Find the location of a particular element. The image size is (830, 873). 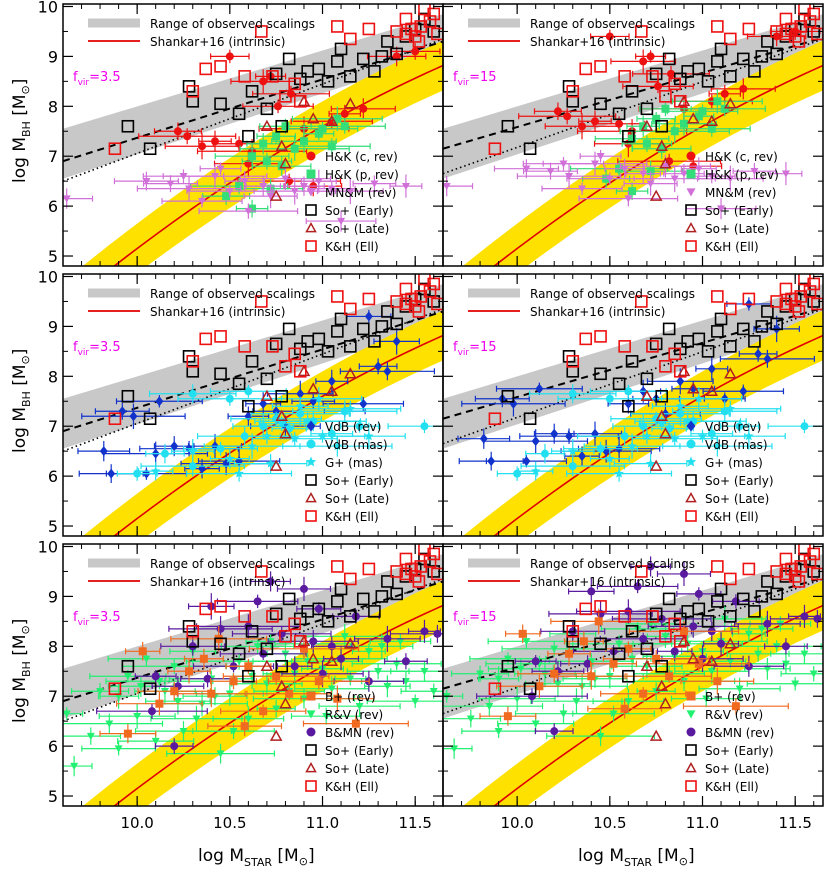

ylabel-sub: BH is located at coordinates (26, 129).